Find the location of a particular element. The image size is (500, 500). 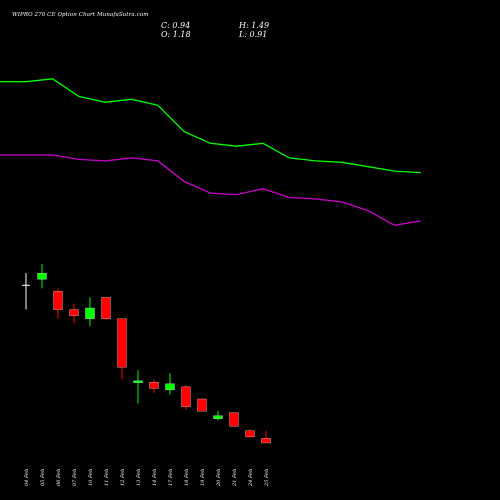

x-tick-label: 10 Feb is located at coordinates (91, 477).